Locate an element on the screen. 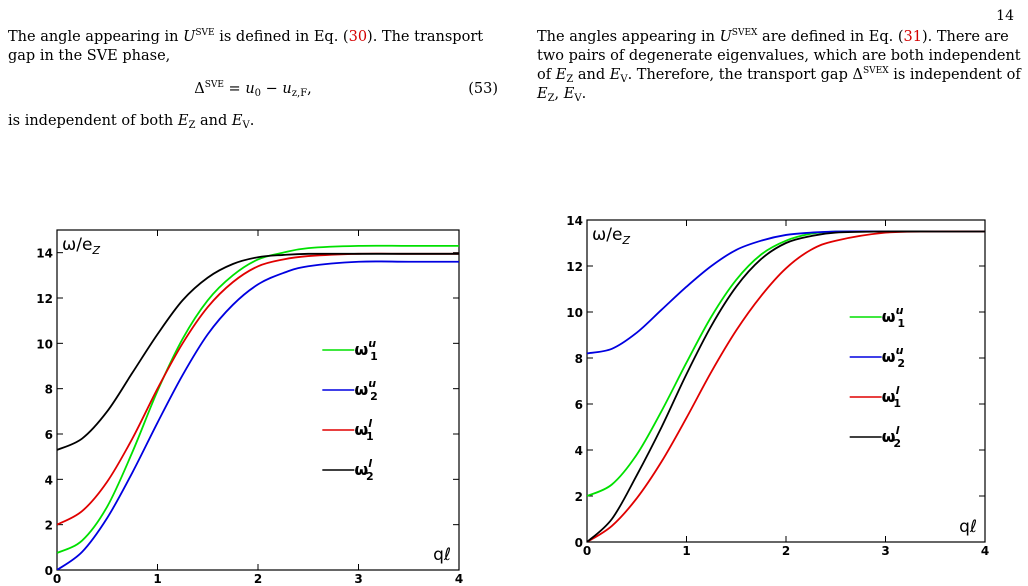 The image size is (1028, 586). text-run: is independent of both is located at coordinates (93, 121).